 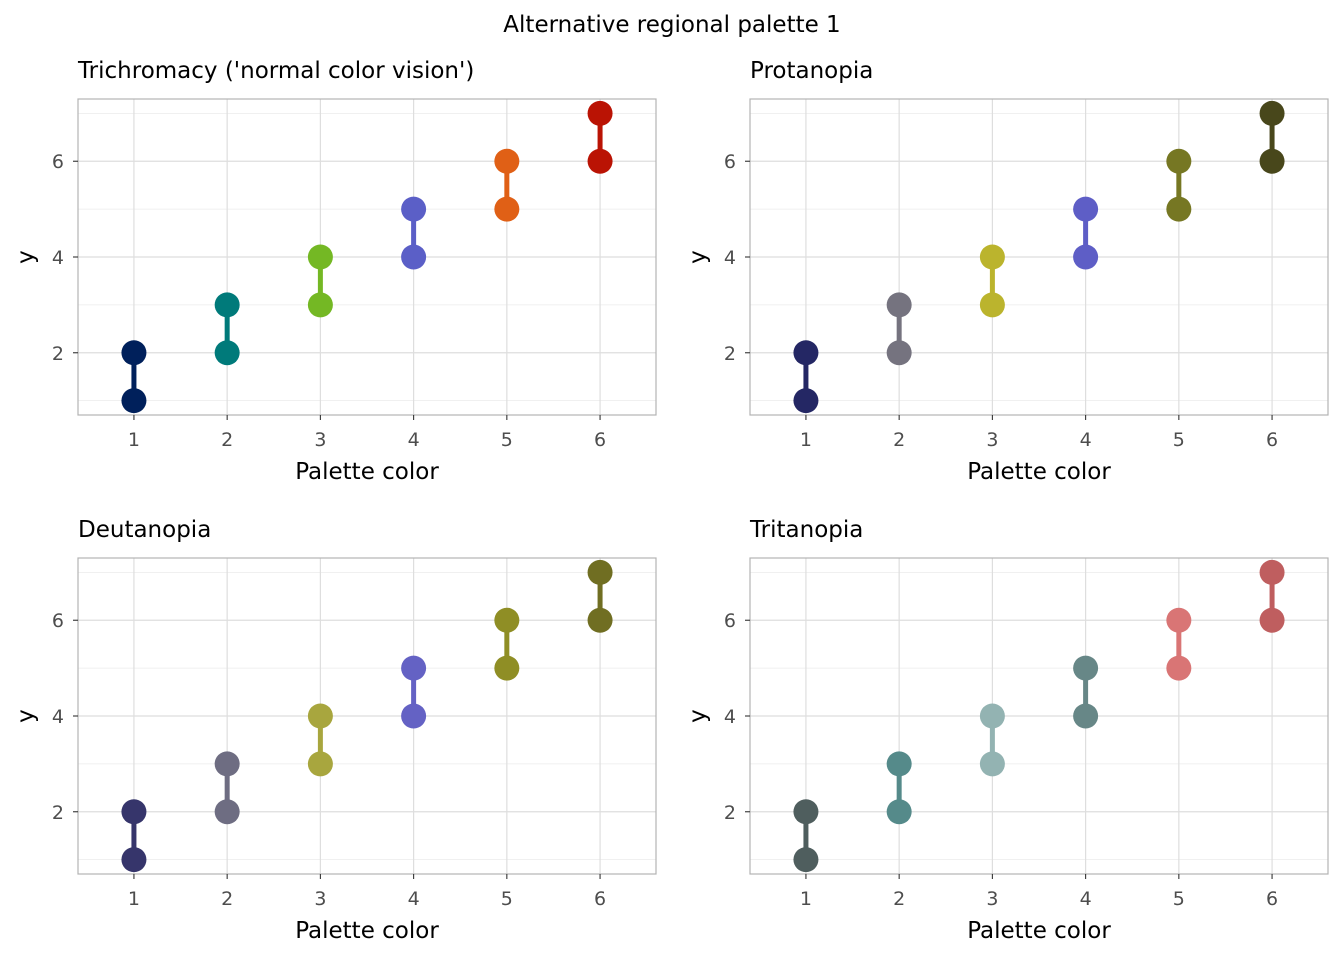 What do you see at coordinates (671, 25) in the screenshot?
I see `figure-title: Alternative regional palette 1` at bounding box center [671, 25].